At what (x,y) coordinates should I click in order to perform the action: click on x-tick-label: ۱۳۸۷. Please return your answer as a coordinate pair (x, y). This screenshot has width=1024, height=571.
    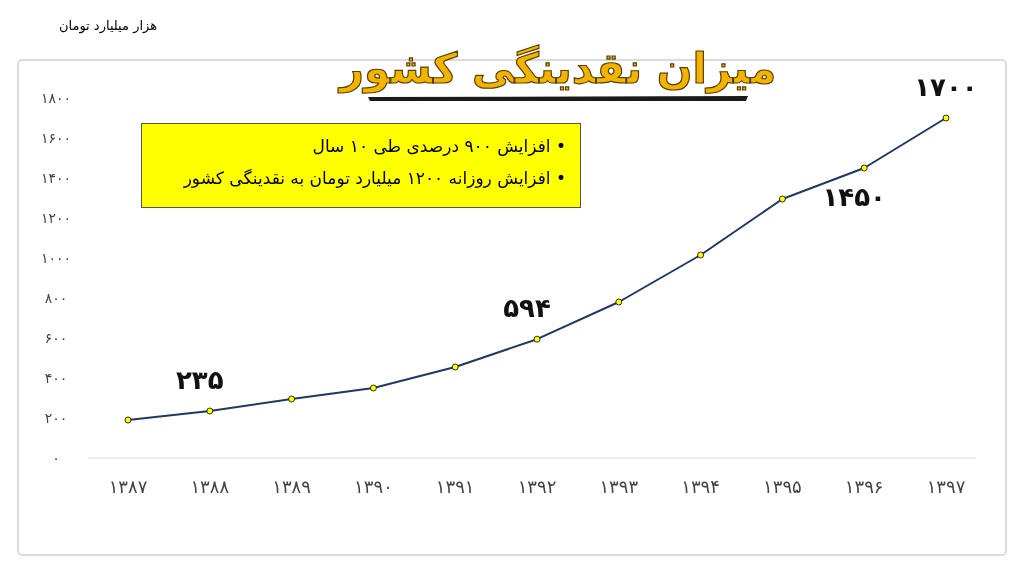
    Looking at the image, I should click on (128, 486).